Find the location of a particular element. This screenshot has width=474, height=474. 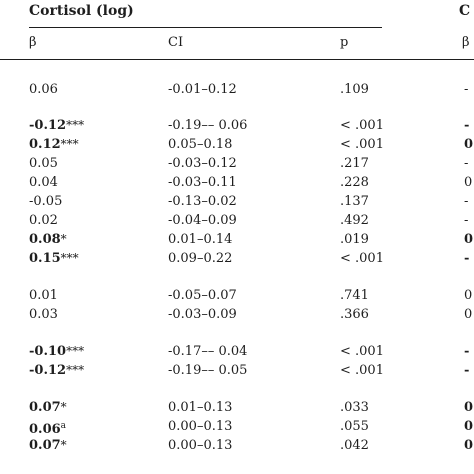

cell-p: .042 is located at coordinates (354, 445).